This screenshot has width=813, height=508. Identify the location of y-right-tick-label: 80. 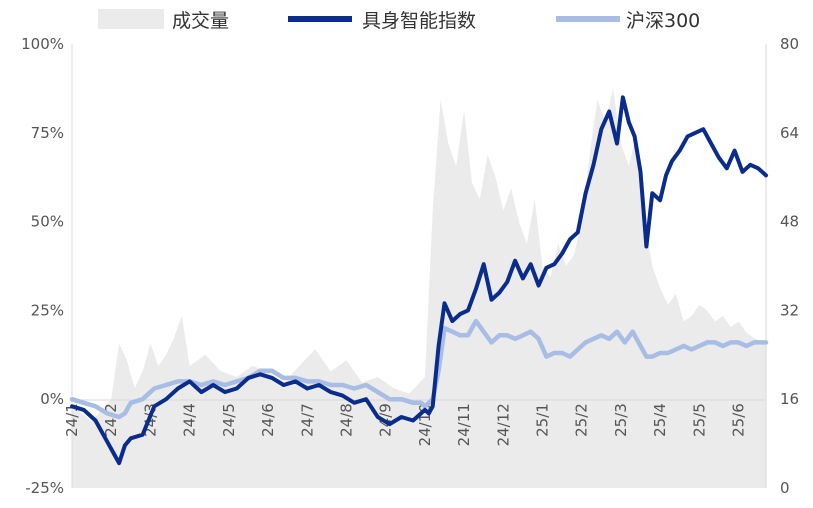
(789, 44).